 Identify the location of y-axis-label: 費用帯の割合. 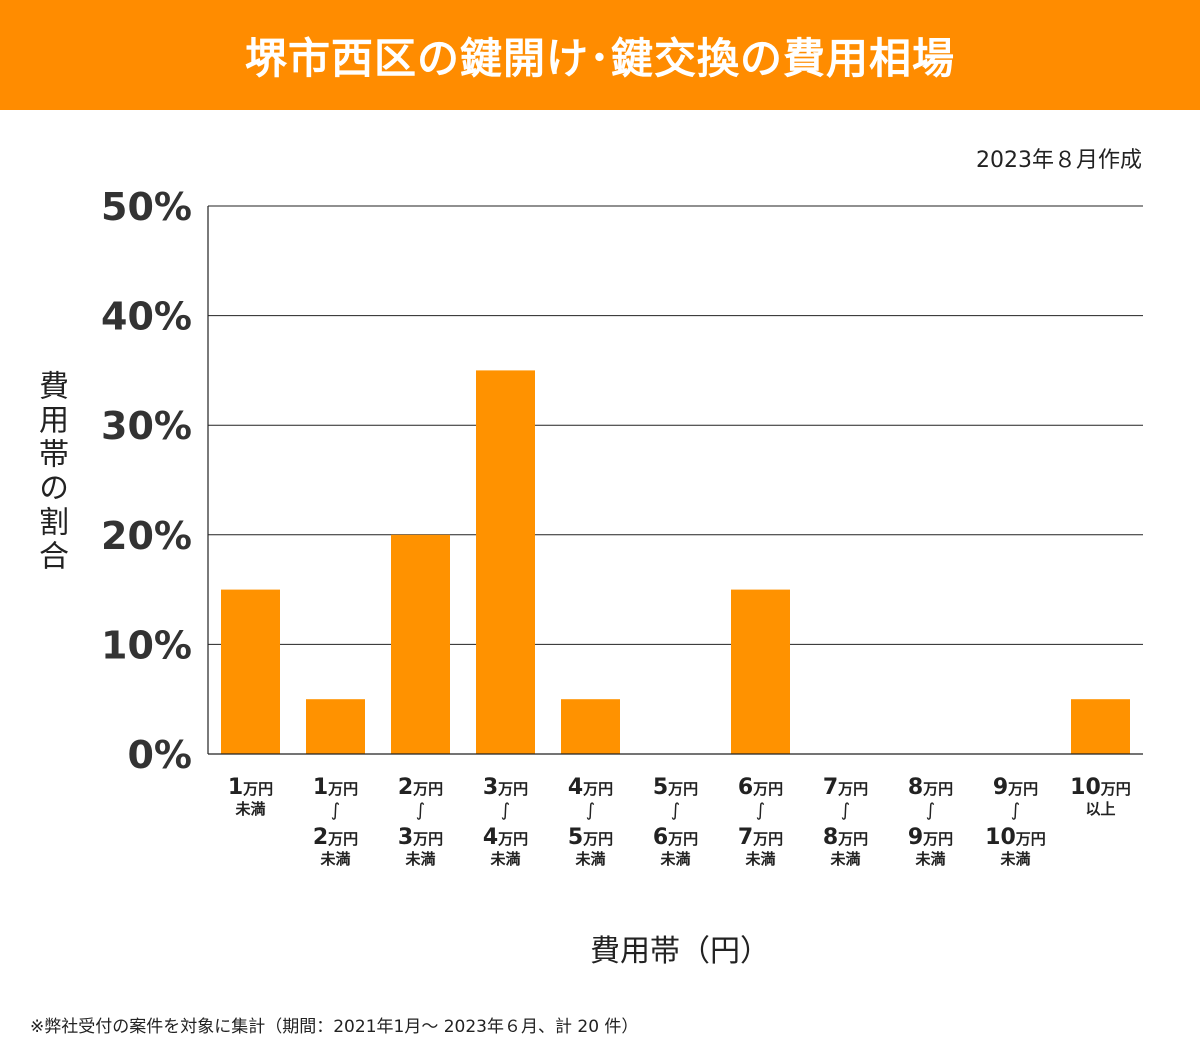
(50, 472).